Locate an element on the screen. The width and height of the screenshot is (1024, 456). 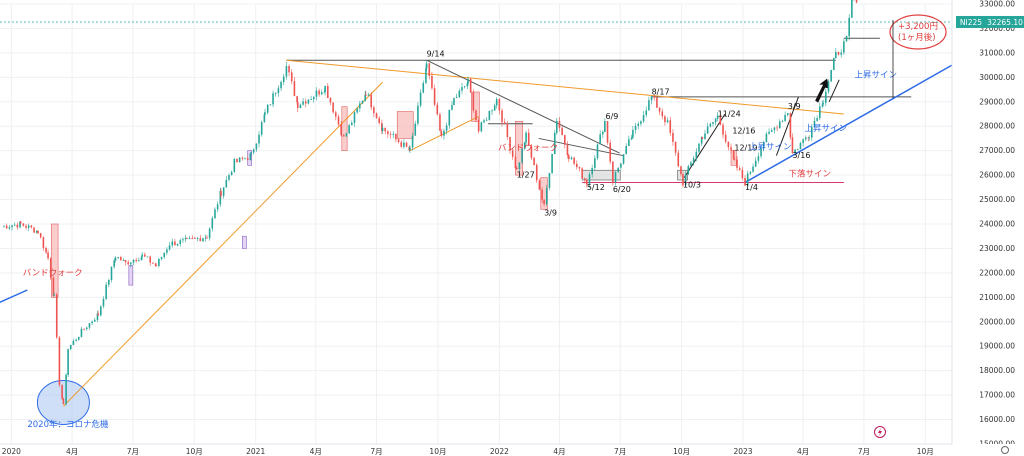
x-tick-label: 4月 is located at coordinates (316, 451).